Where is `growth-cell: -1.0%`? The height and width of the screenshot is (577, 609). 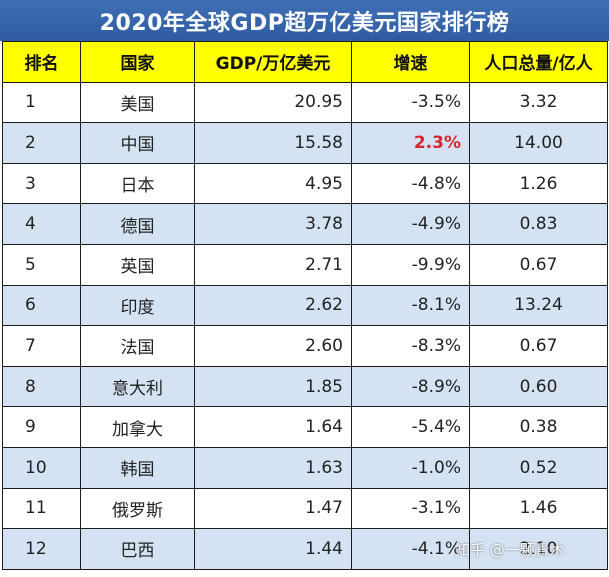
growth-cell: -1.0% is located at coordinates (410, 467).